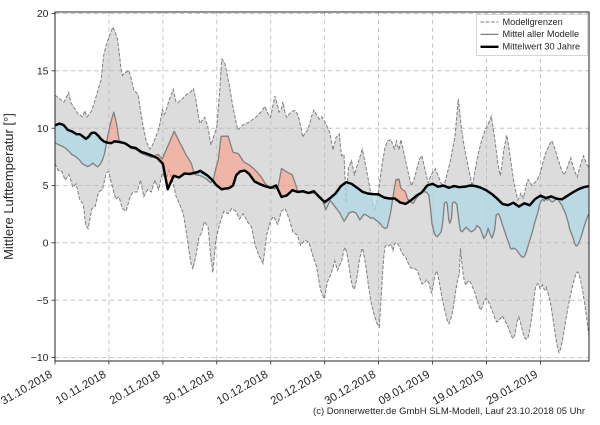 This screenshot has height=425, width=600. Describe the element at coordinates (46, 186) in the screenshot. I see `svg-text: 5` at that location.